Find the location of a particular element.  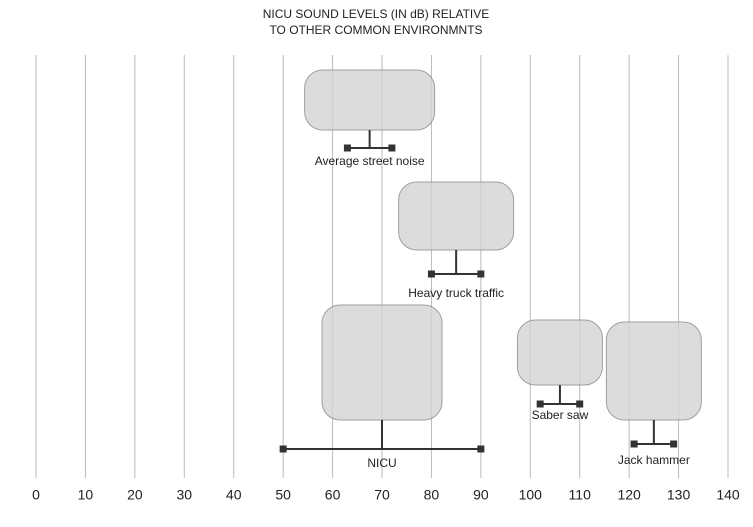

x-tick-label: 90 is located at coordinates (481, 495).